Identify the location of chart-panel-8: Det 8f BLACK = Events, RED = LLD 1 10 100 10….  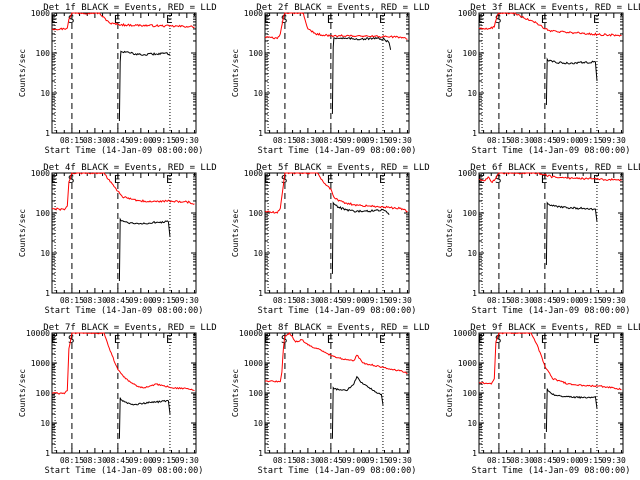
(330, 399).